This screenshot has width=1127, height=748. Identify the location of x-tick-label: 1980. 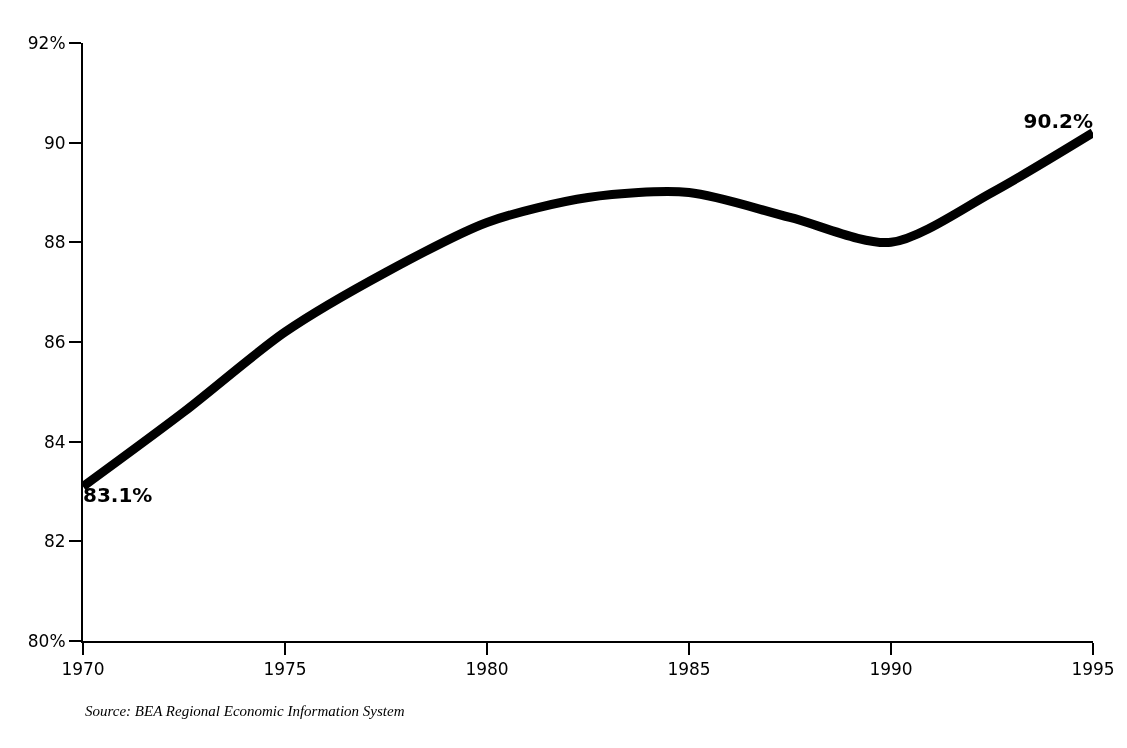
(487, 669).